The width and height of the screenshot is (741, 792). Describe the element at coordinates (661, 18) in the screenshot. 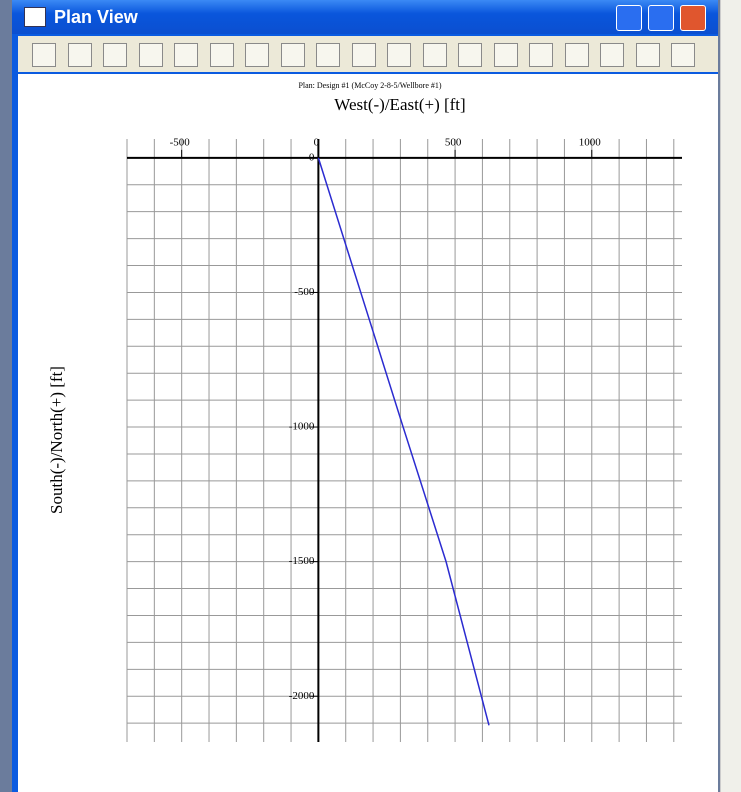

I see `maximize-button` at that location.